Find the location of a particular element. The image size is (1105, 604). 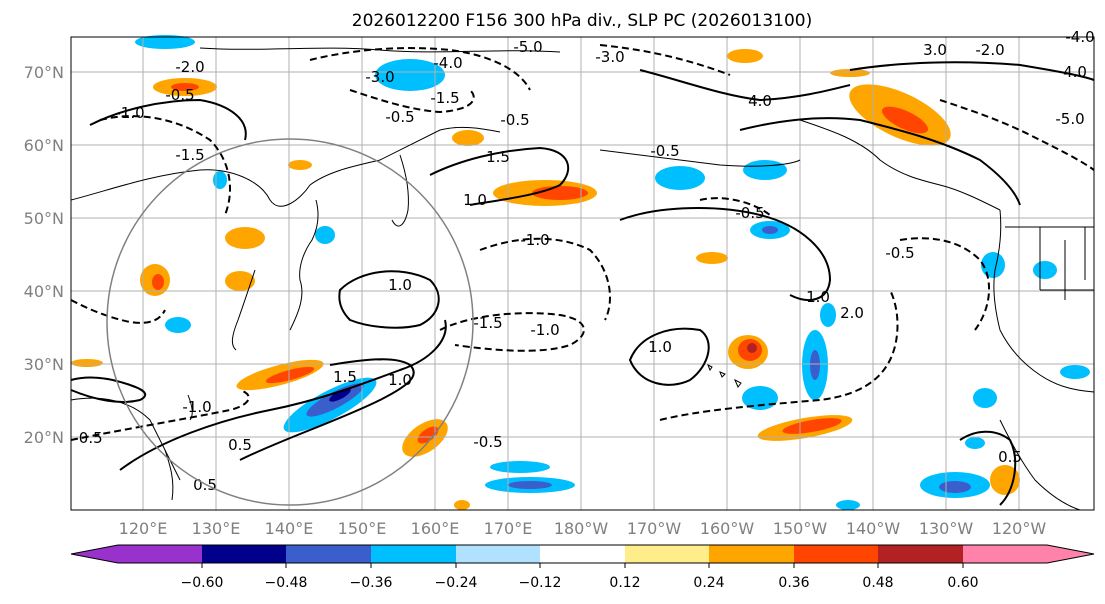

colorbar-label: 0.60 is located at coordinates (962, 583).